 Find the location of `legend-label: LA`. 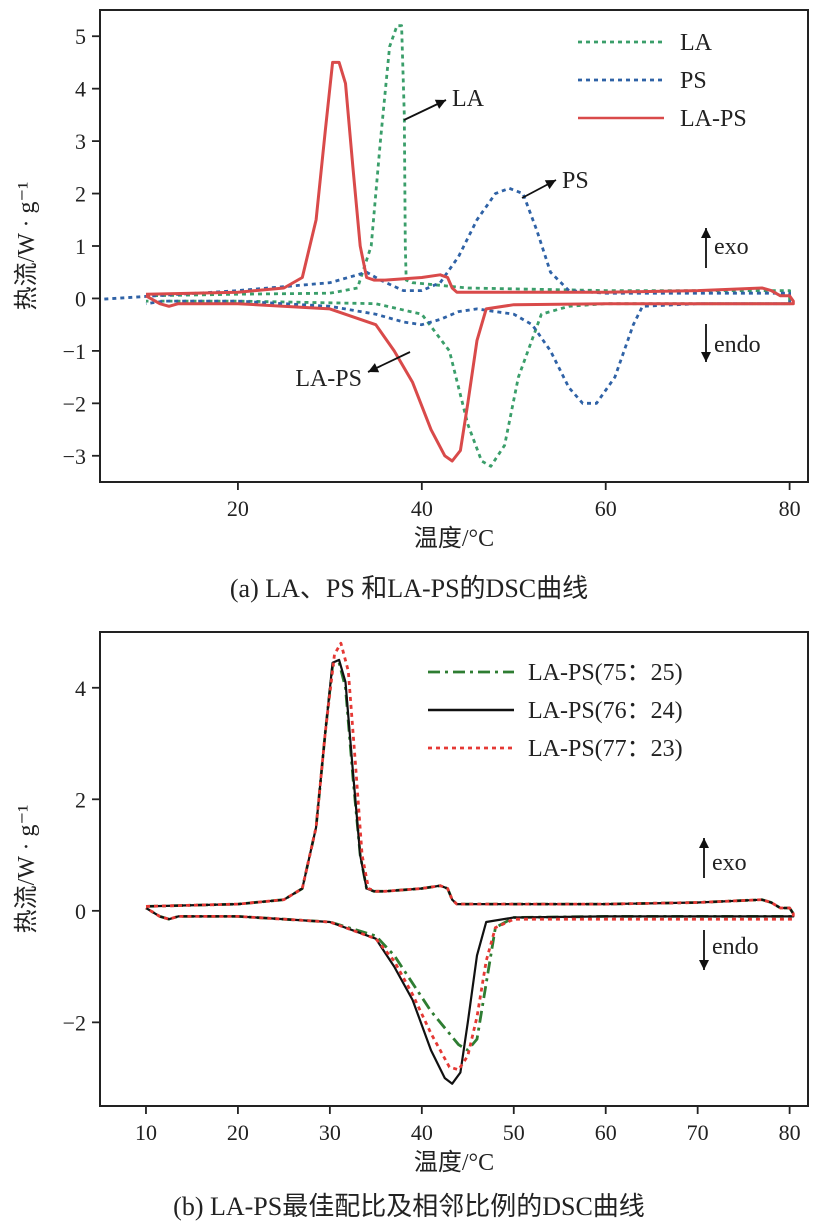

legend-label: LA is located at coordinates (696, 43).